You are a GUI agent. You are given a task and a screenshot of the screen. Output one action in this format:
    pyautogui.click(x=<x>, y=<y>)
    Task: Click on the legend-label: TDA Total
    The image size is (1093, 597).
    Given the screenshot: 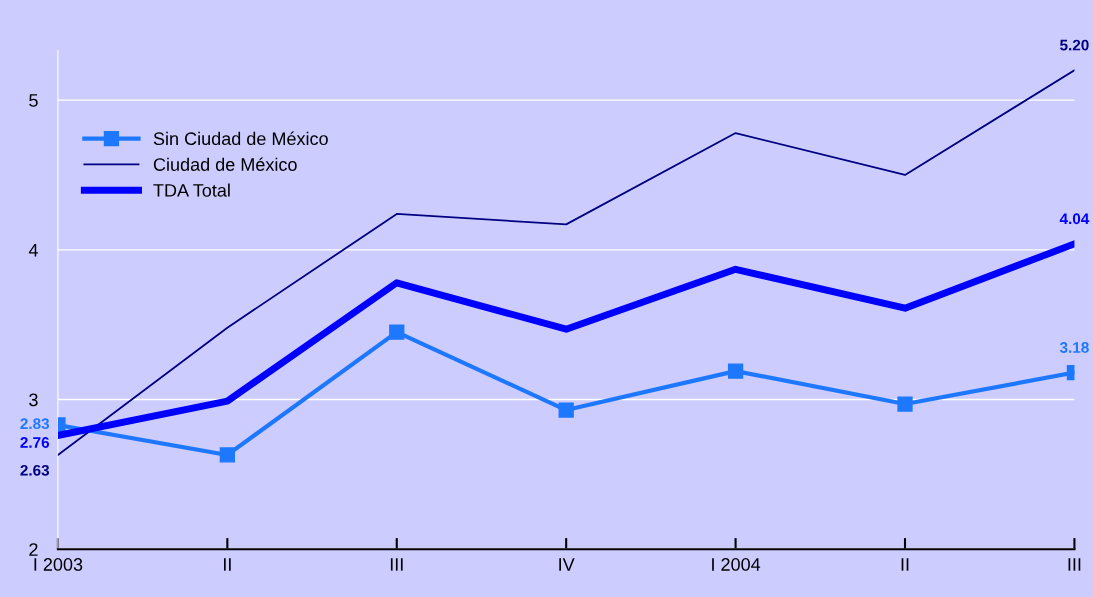 What is the action you would take?
    pyautogui.click(x=191, y=190)
    